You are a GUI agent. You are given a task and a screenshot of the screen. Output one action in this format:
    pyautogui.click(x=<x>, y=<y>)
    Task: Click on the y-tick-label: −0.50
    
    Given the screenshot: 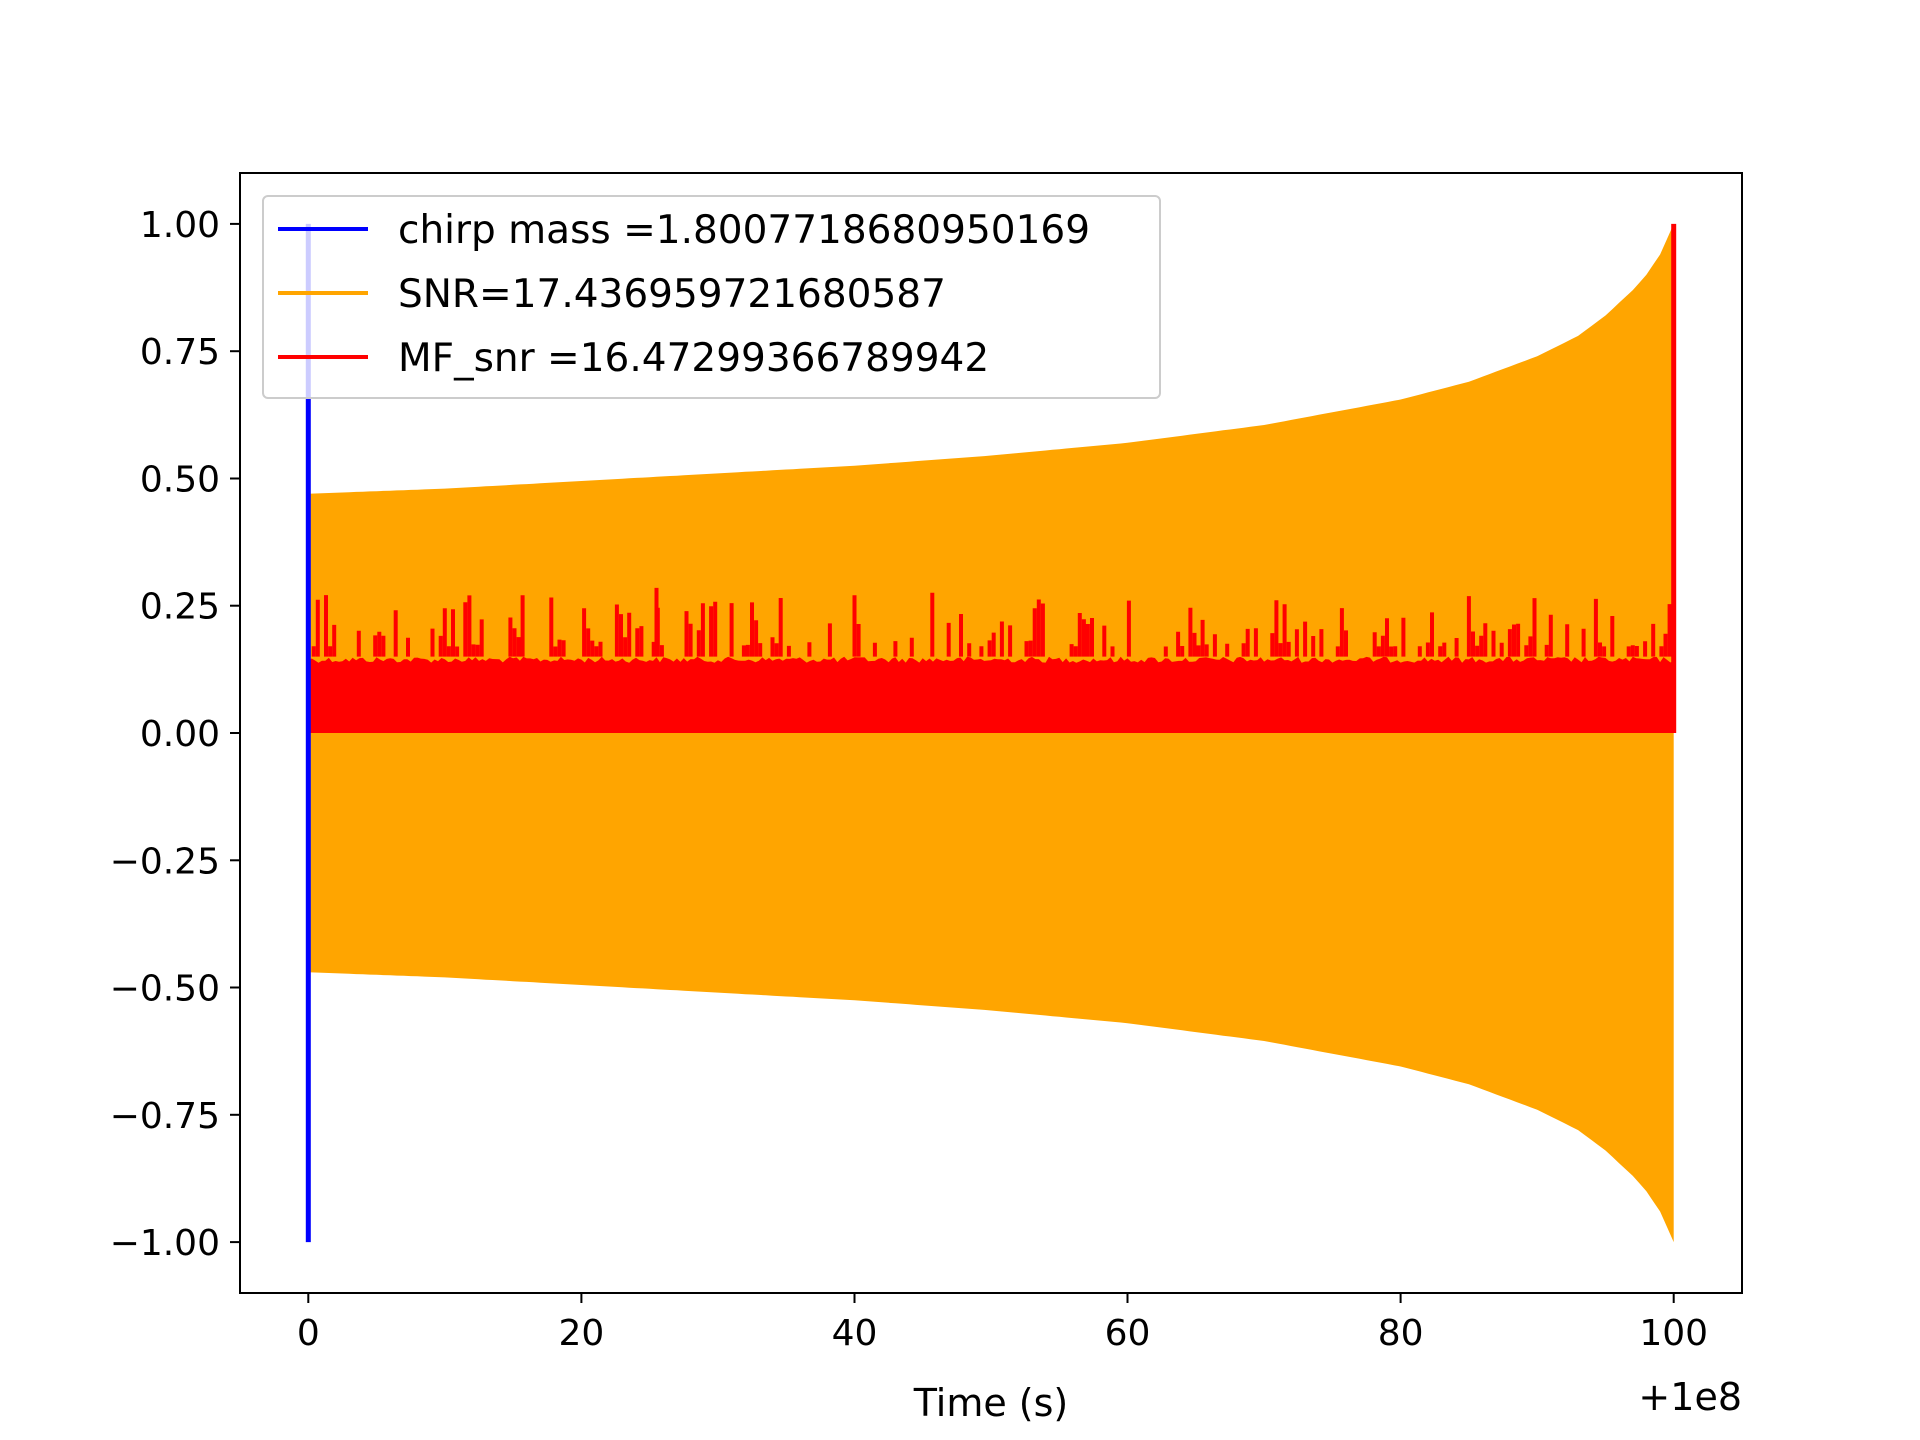 What is the action you would take?
    pyautogui.click(x=165, y=989)
    